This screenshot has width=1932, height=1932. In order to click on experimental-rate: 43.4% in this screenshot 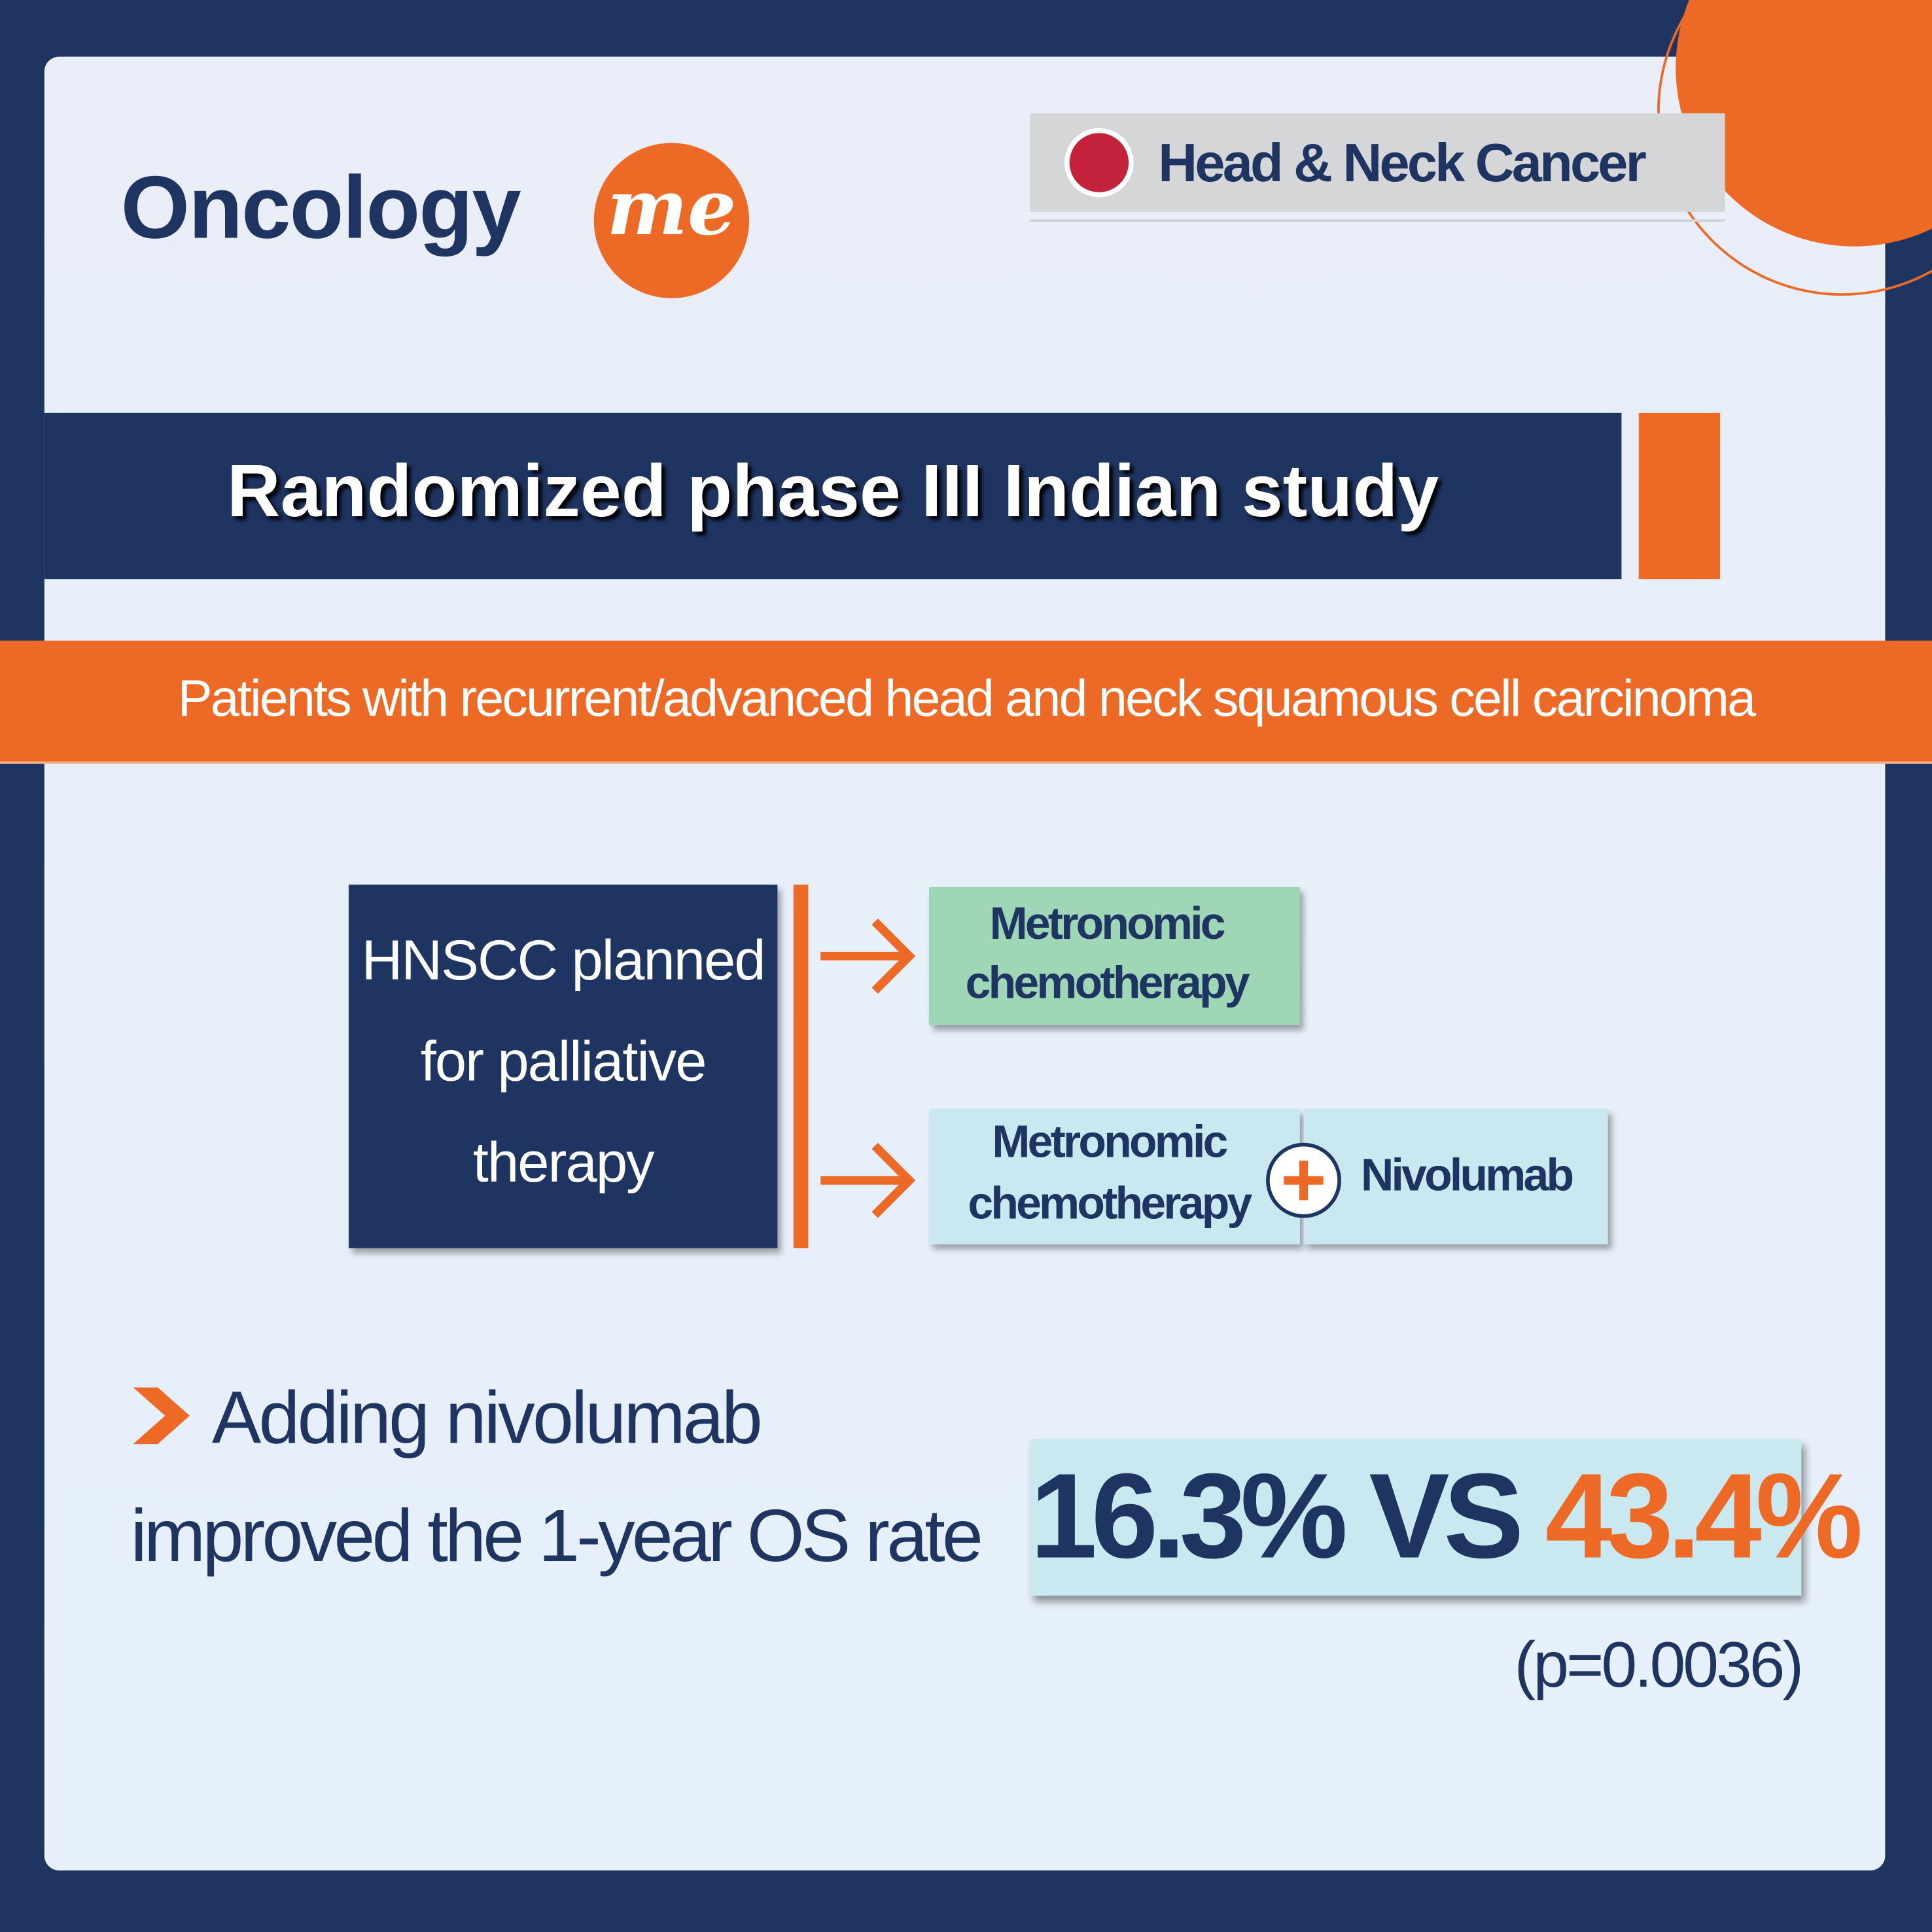, I will do `click(1704, 1515)`.